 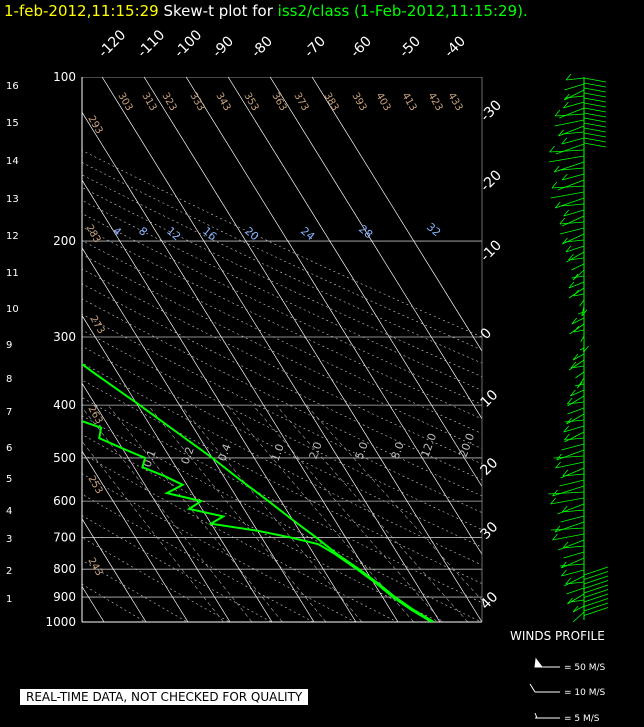 What do you see at coordinates (9, 599) in the screenshot?
I see `height-label-1: 1` at bounding box center [9, 599].